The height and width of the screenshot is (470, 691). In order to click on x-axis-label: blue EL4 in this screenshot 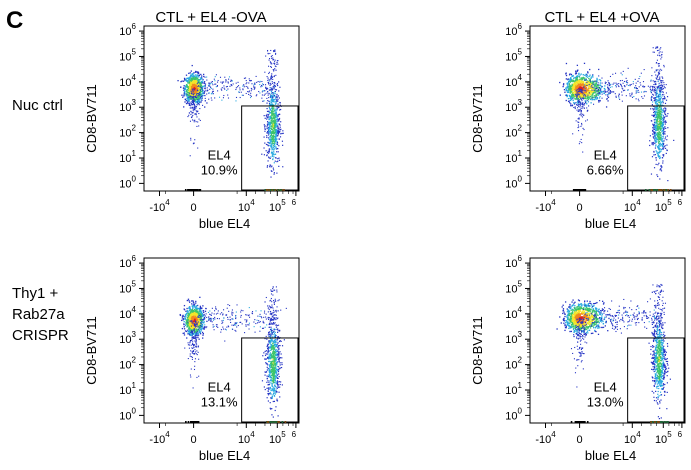, I will do `click(224, 455)`.